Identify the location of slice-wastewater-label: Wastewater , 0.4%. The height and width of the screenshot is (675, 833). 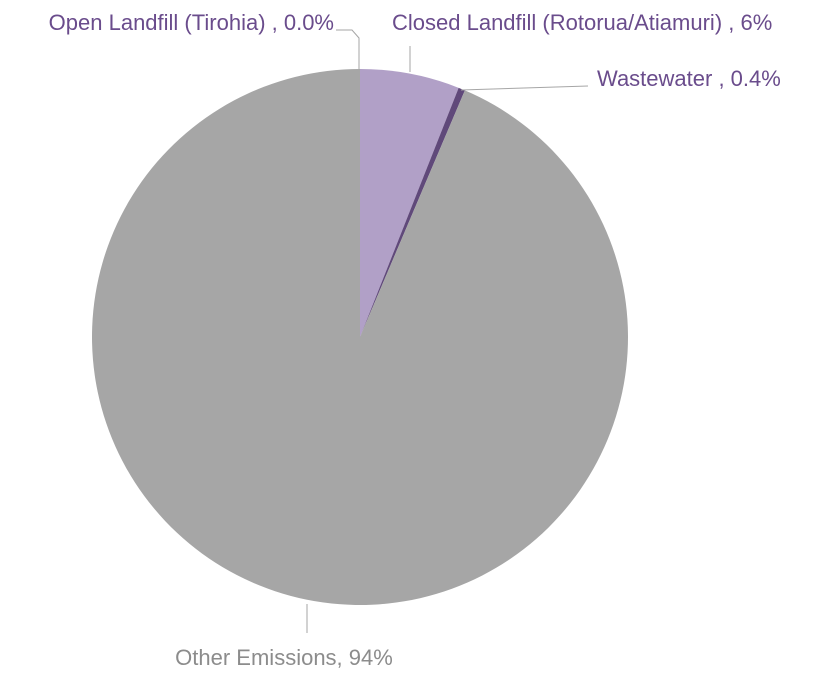
(689, 78).